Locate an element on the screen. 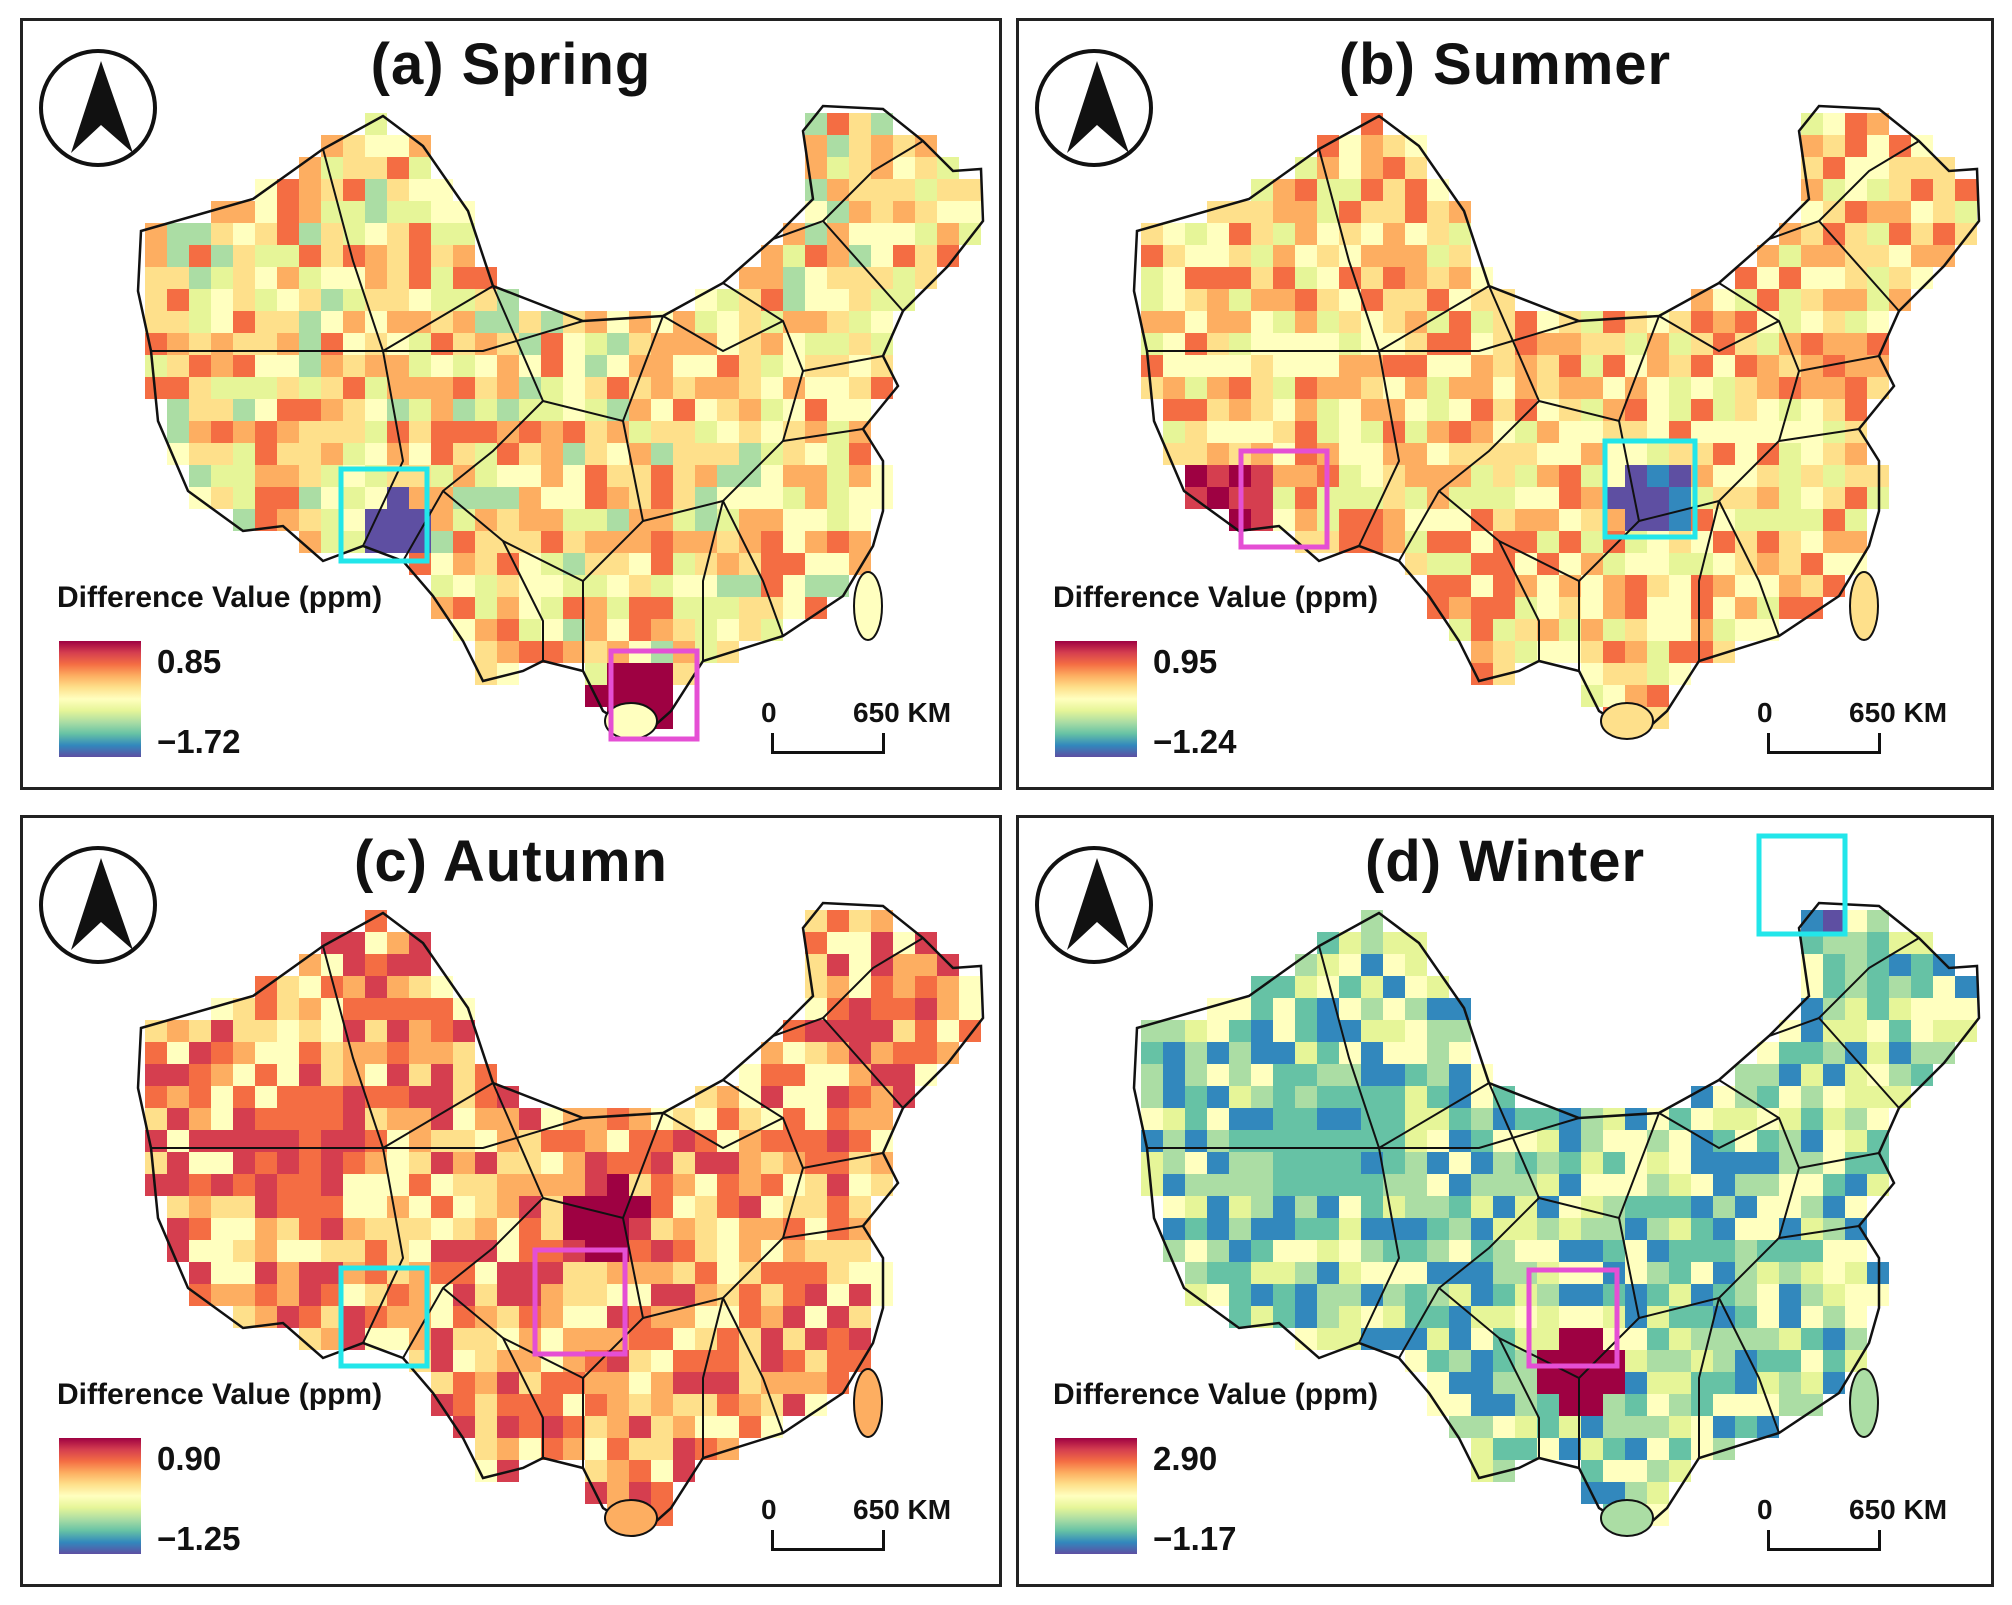 The width and height of the screenshot is (2012, 1605). highlight-box-cyan is located at coordinates (1802, 885).